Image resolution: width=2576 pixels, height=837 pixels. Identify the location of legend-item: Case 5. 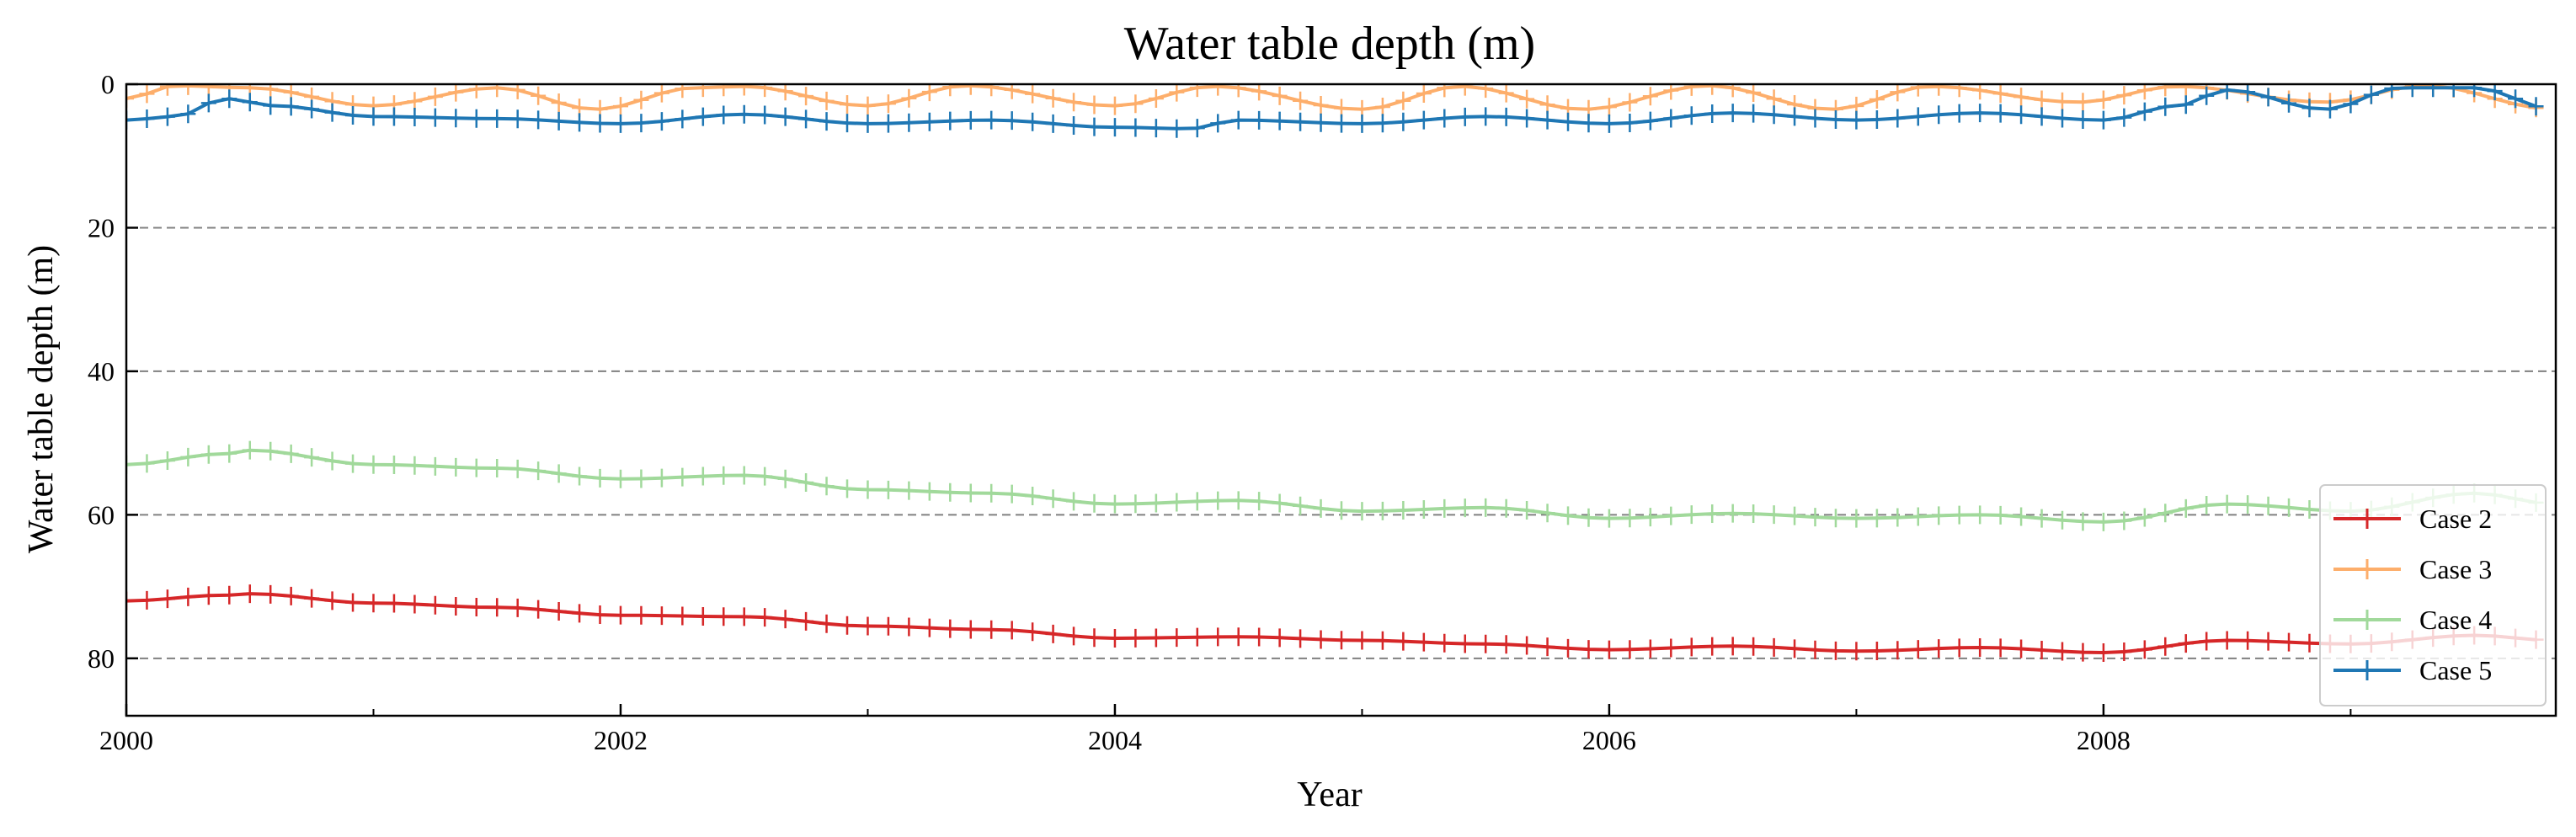
(2412, 670).